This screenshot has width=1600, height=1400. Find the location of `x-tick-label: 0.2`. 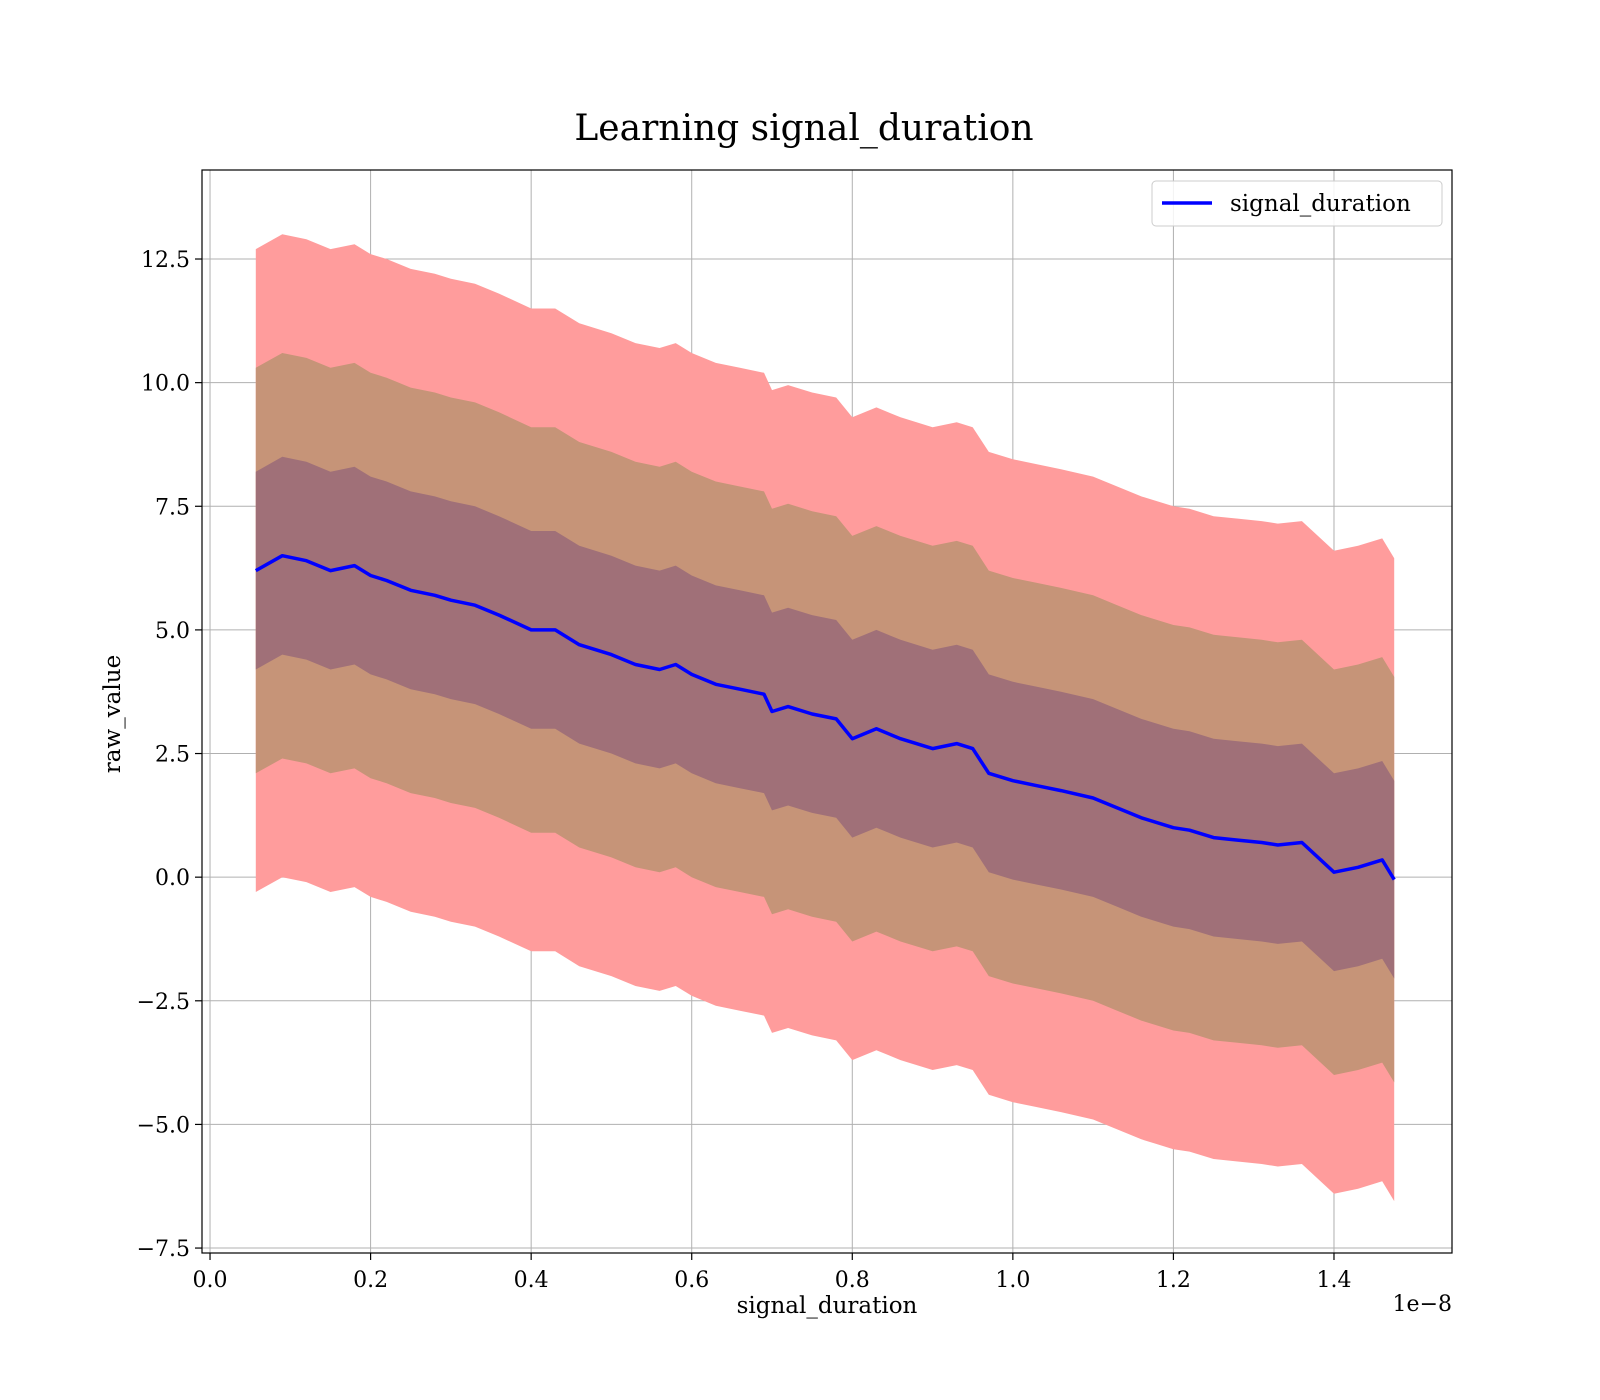

x-tick-label: 0.2 is located at coordinates (370, 1280).